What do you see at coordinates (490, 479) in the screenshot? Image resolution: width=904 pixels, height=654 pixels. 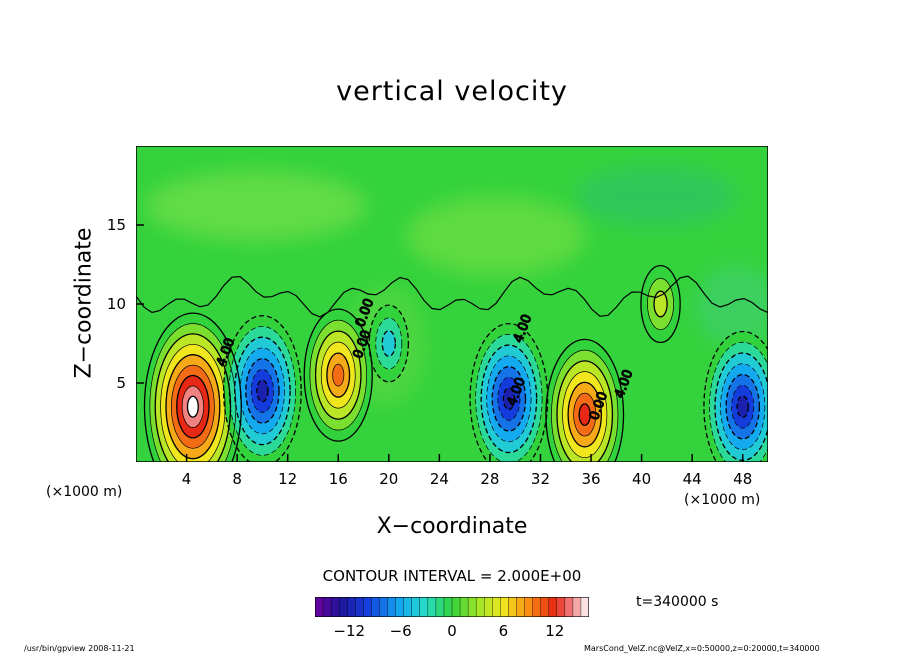 I see `x-tick-label: 28` at bounding box center [490, 479].